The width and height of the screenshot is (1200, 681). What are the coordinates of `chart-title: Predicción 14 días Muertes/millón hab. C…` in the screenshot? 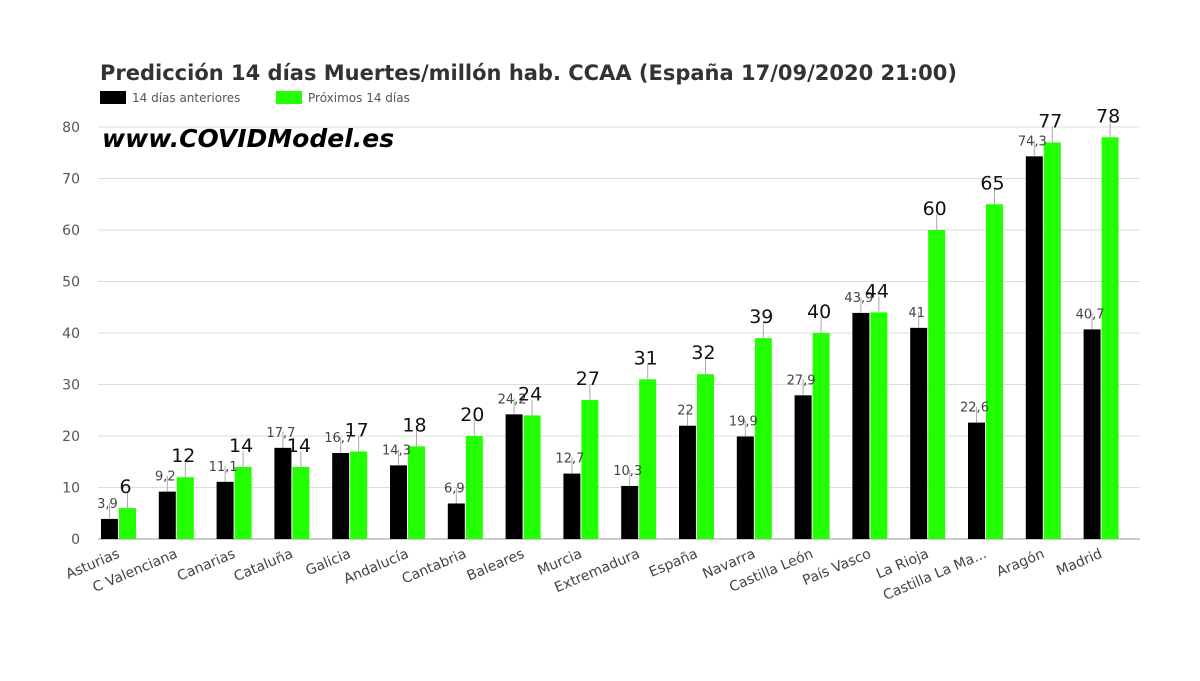 It's located at (528, 73).